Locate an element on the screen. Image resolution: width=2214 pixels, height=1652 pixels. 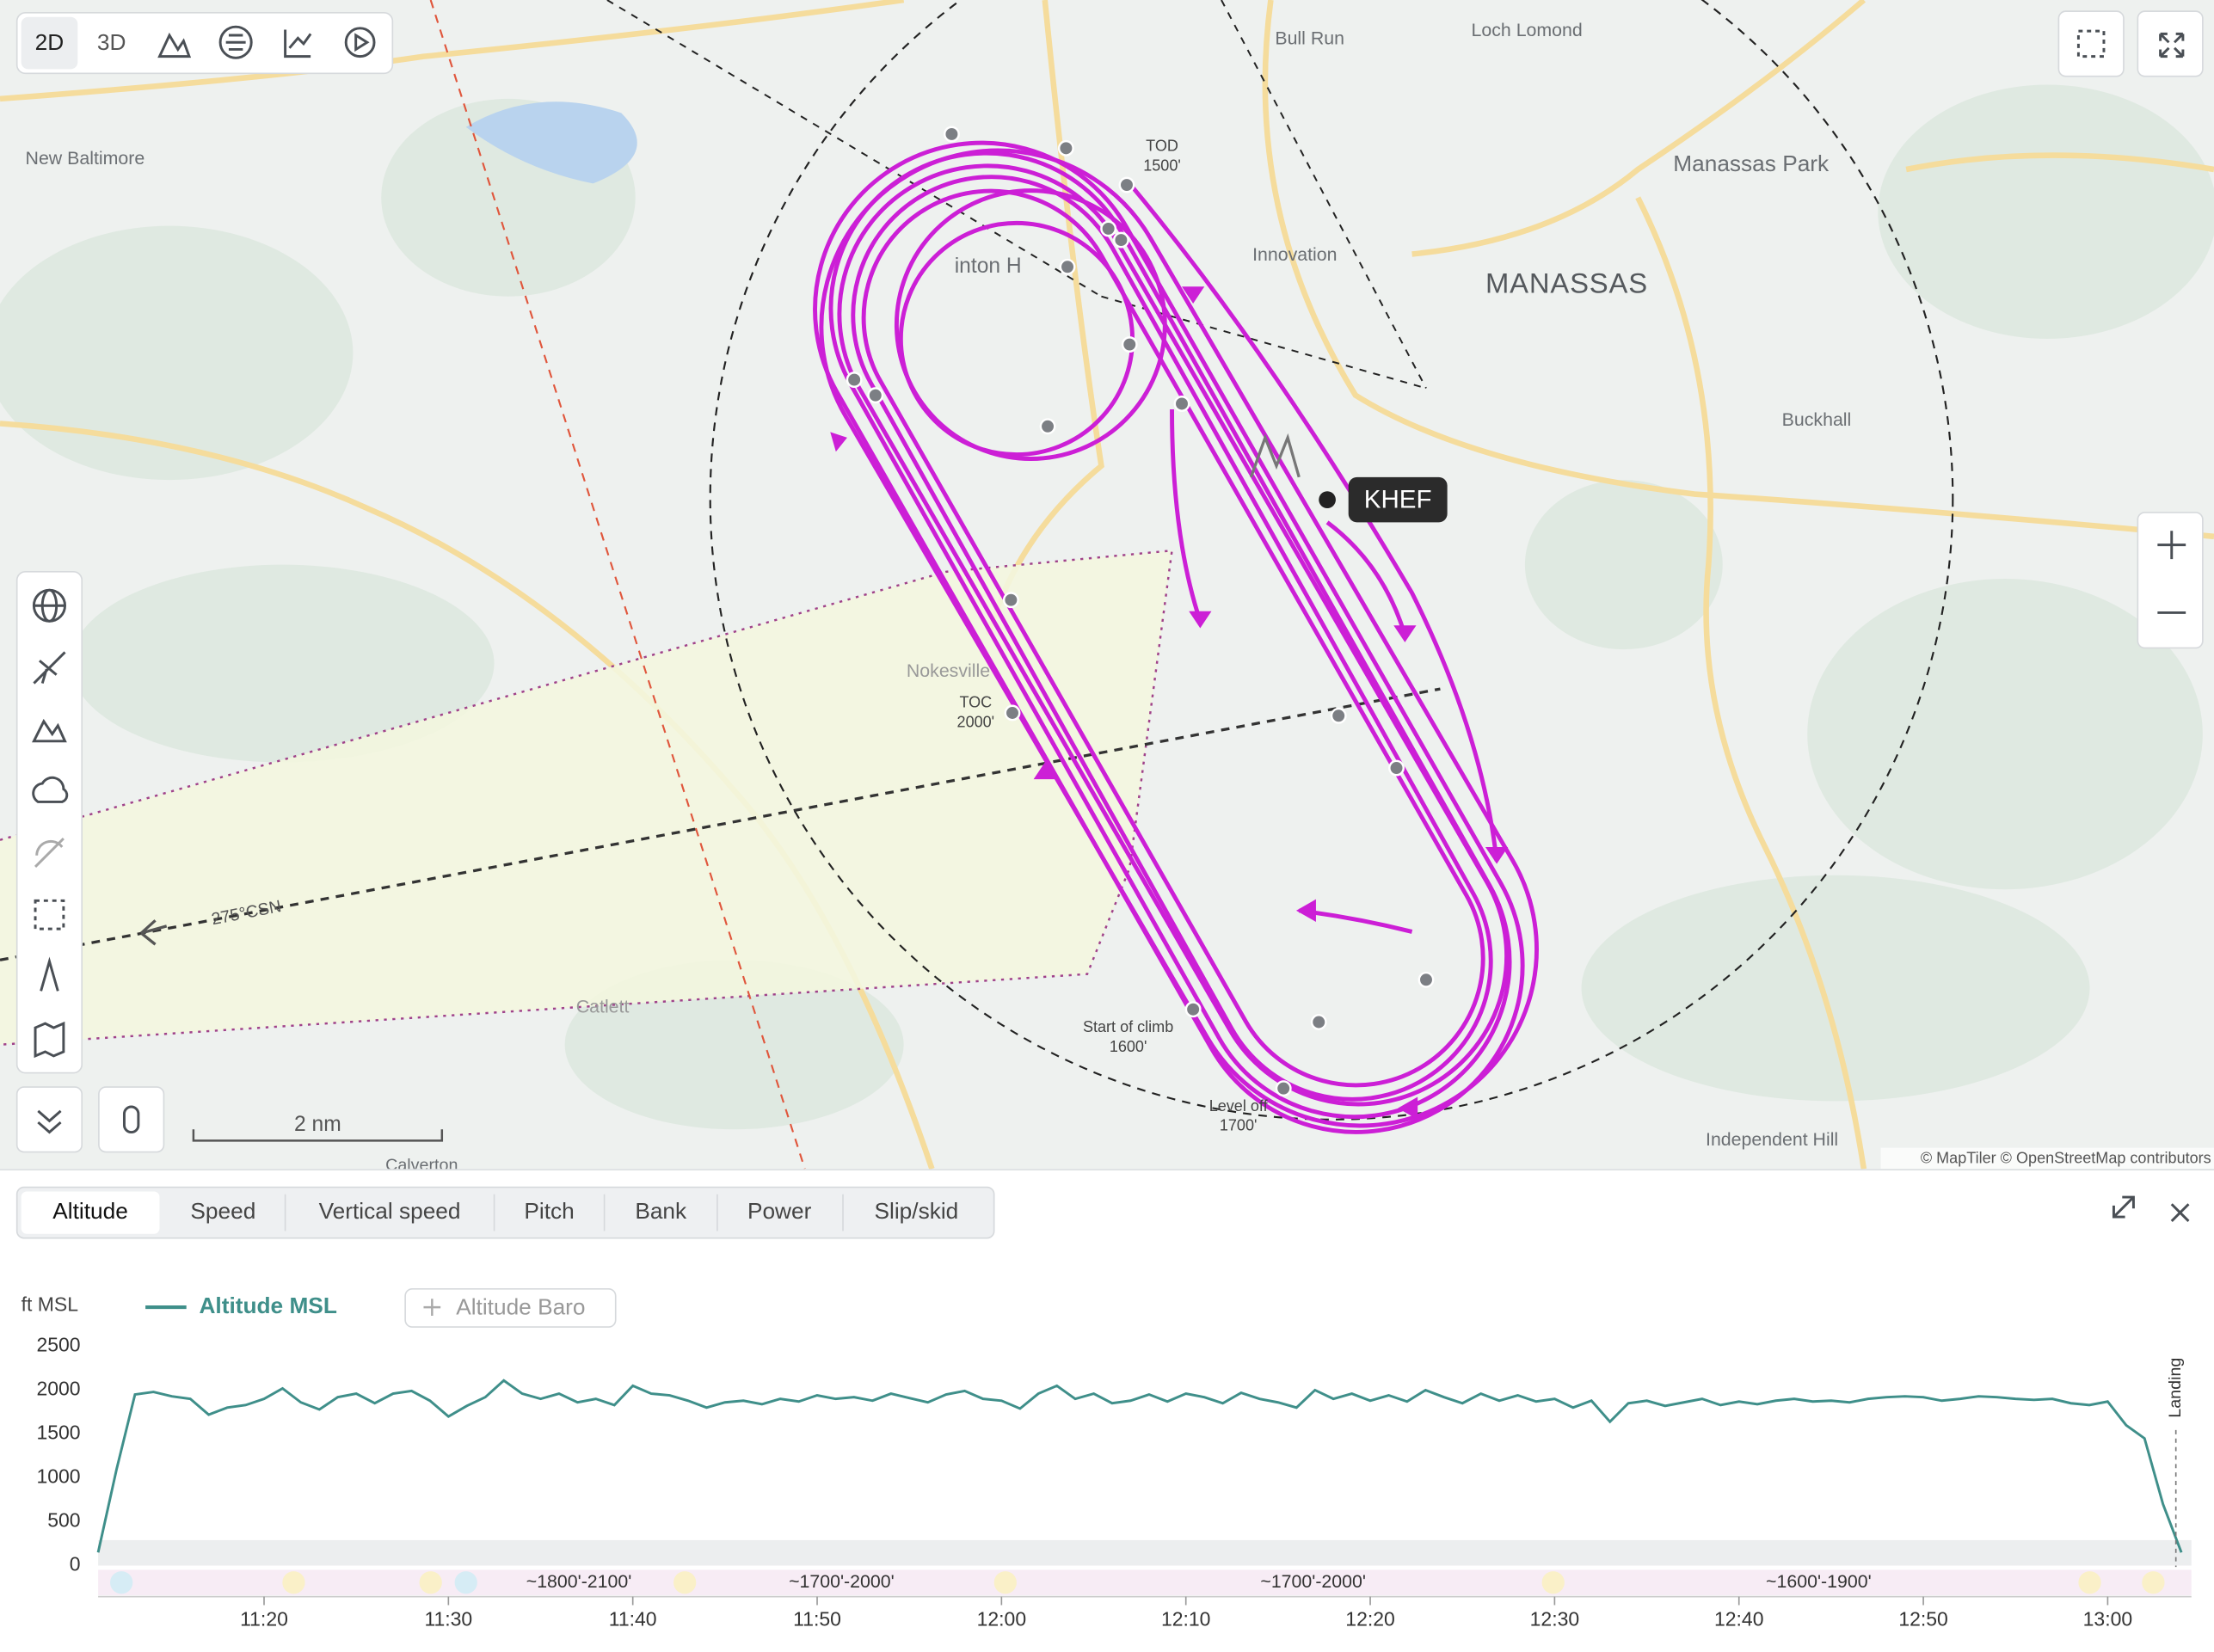
place-label: Nokesville is located at coordinates (948, 670).